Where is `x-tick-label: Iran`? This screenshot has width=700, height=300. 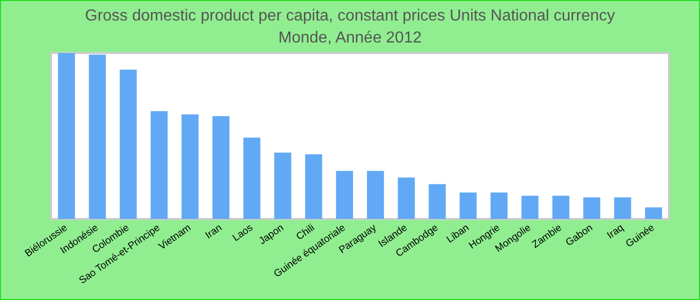
x-tick-label: Iran is located at coordinates (214, 232).